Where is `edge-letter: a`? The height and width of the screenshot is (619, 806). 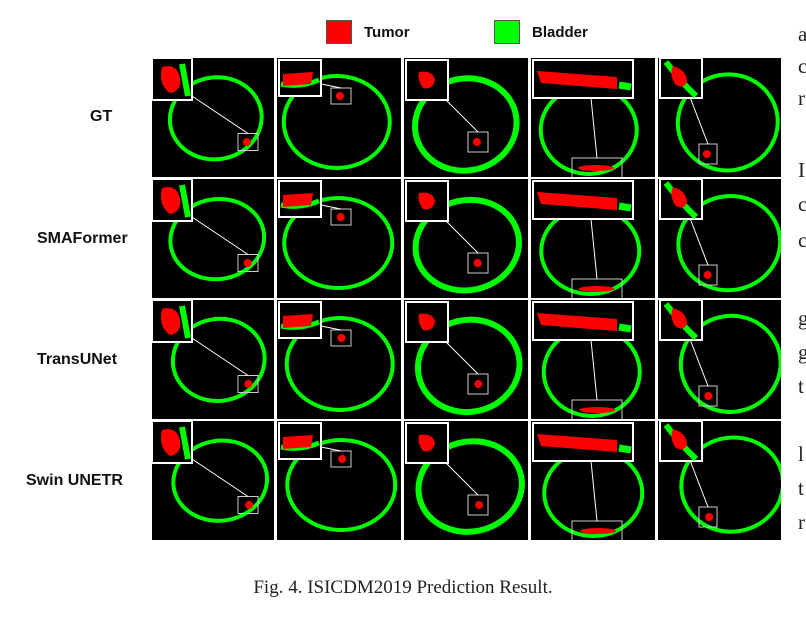 edge-letter: a is located at coordinates (802, 34).